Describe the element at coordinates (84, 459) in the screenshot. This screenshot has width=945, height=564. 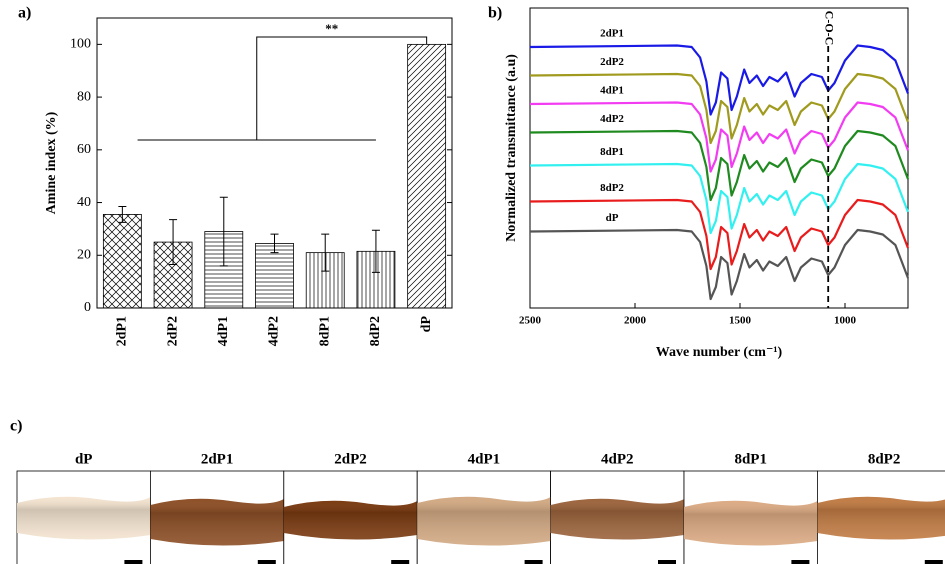
I see `image-label: dP` at that location.